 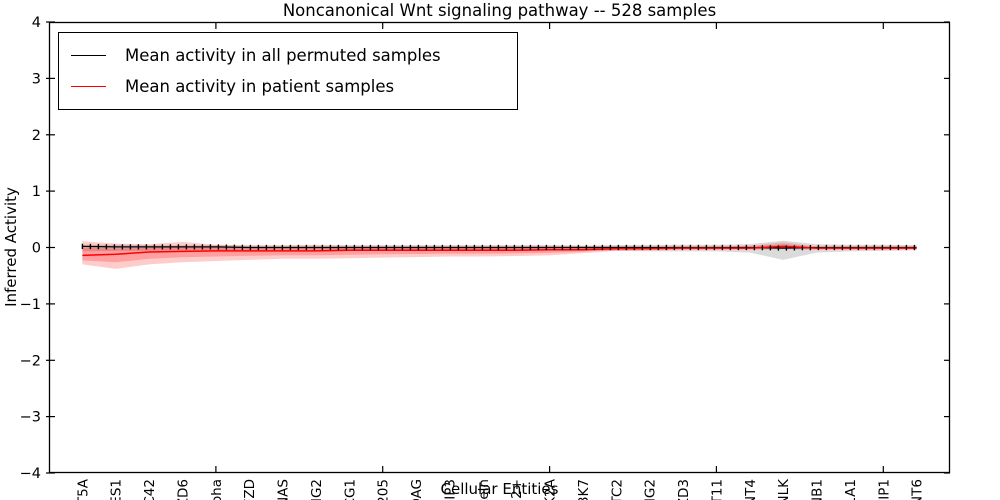 What do you see at coordinates (217, 489) in the screenshot?
I see `x-category-label: NFAT1/CK1 alpha` at bounding box center [217, 489].